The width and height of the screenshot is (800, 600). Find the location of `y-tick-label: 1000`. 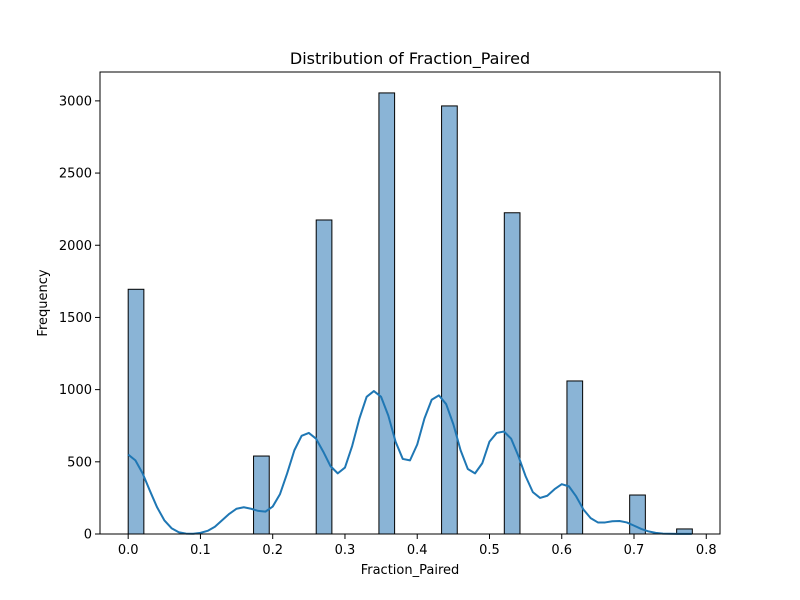

y-tick-label: 1000 is located at coordinates (75, 390).